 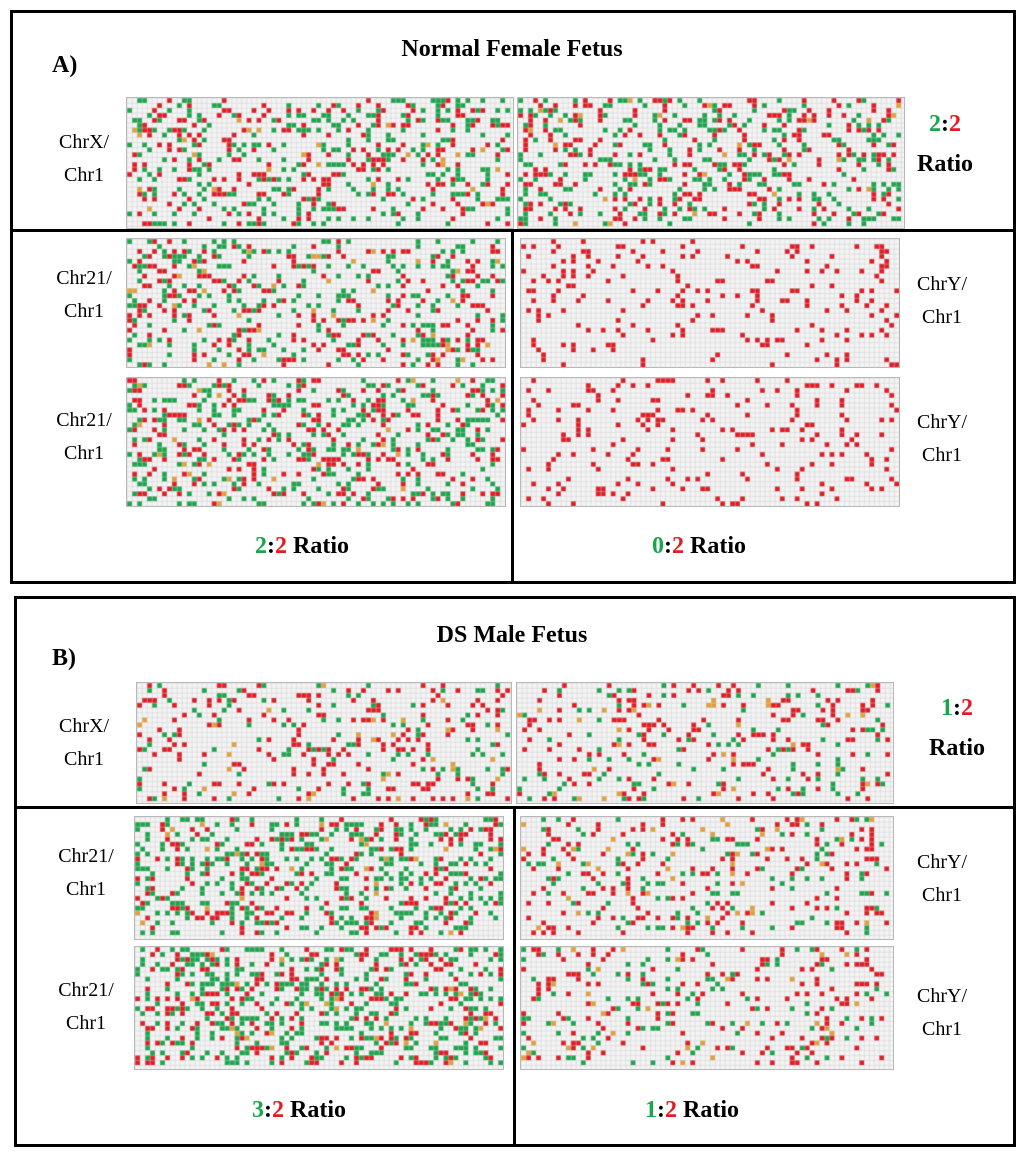 What do you see at coordinates (710, 442) in the screenshot?
I see `panel-a-chry-plate-bottom` at bounding box center [710, 442].